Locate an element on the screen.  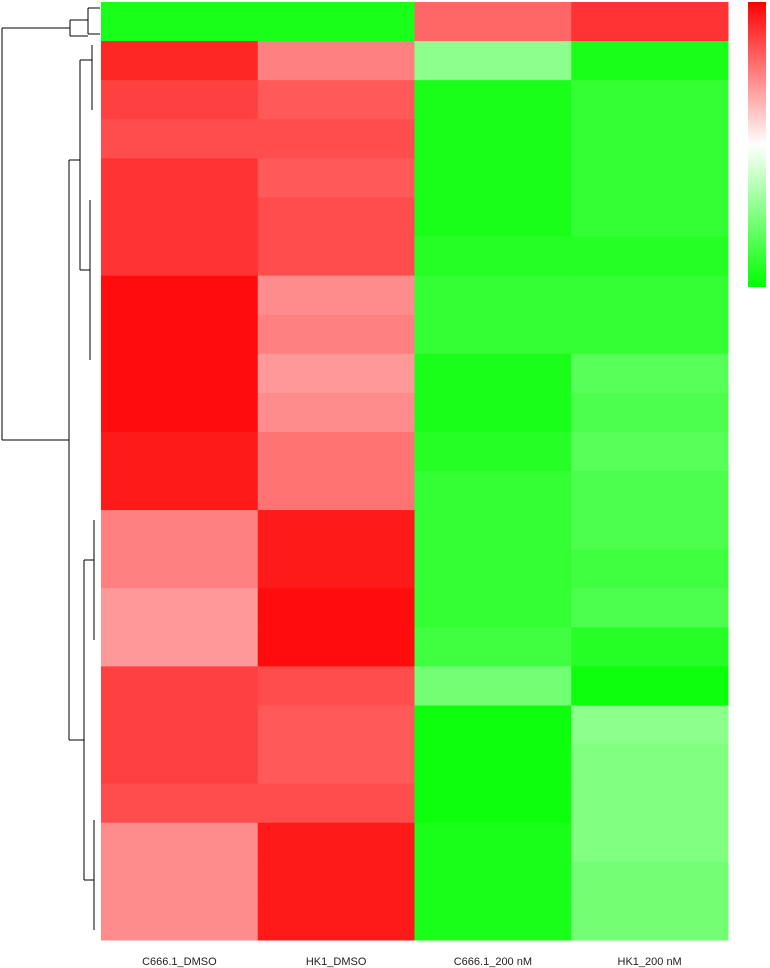
column-label: C666.1_200 nM is located at coordinates (493, 962).